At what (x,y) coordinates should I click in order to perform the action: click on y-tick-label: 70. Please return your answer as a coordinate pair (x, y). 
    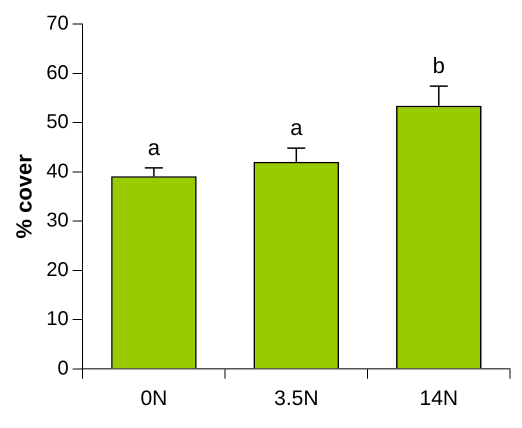
    Looking at the image, I should click on (57, 23).